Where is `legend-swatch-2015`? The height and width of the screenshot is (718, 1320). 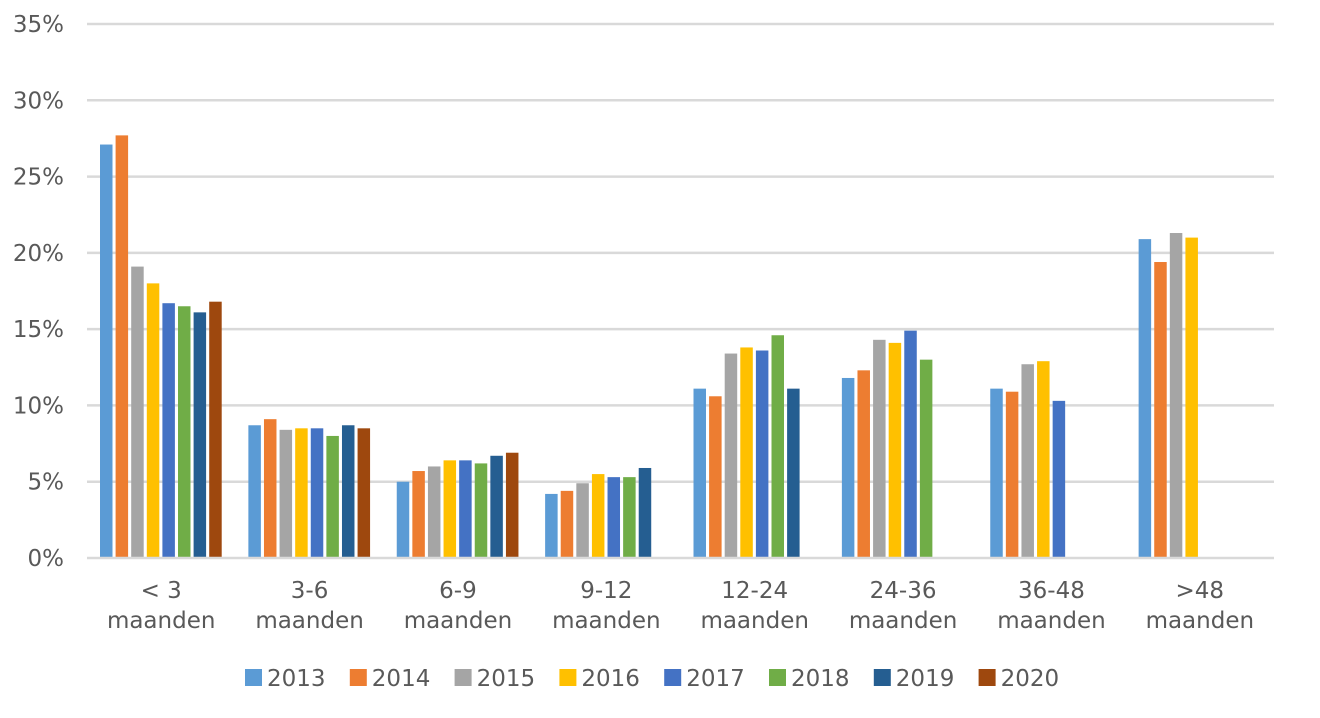 legend-swatch-2015 is located at coordinates (463, 677).